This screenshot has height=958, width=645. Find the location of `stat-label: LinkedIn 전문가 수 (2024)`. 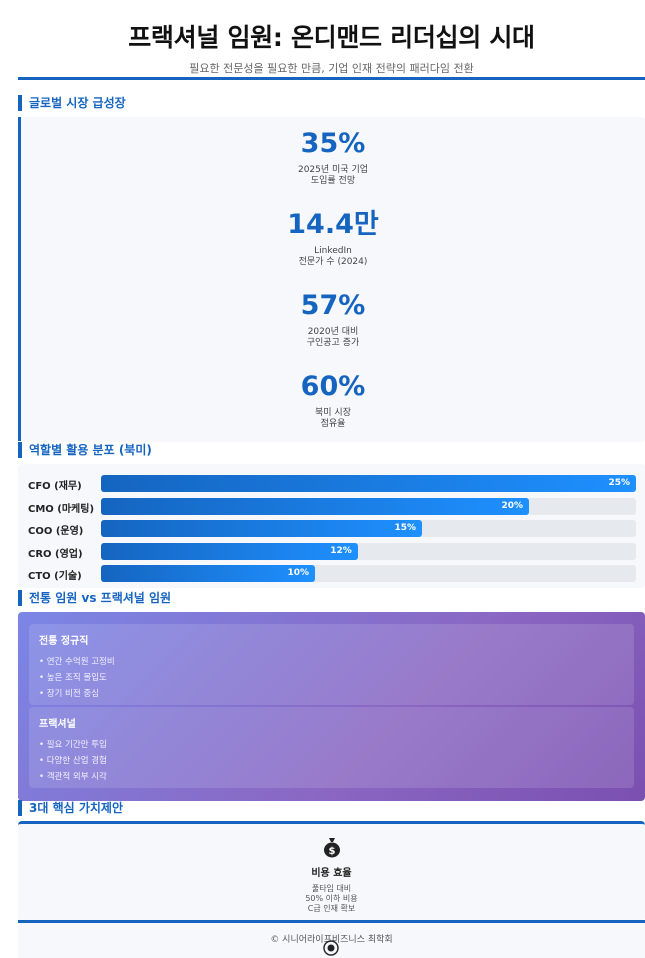

stat-label: LinkedIn 전문가 수 (2024) is located at coordinates (333, 257).